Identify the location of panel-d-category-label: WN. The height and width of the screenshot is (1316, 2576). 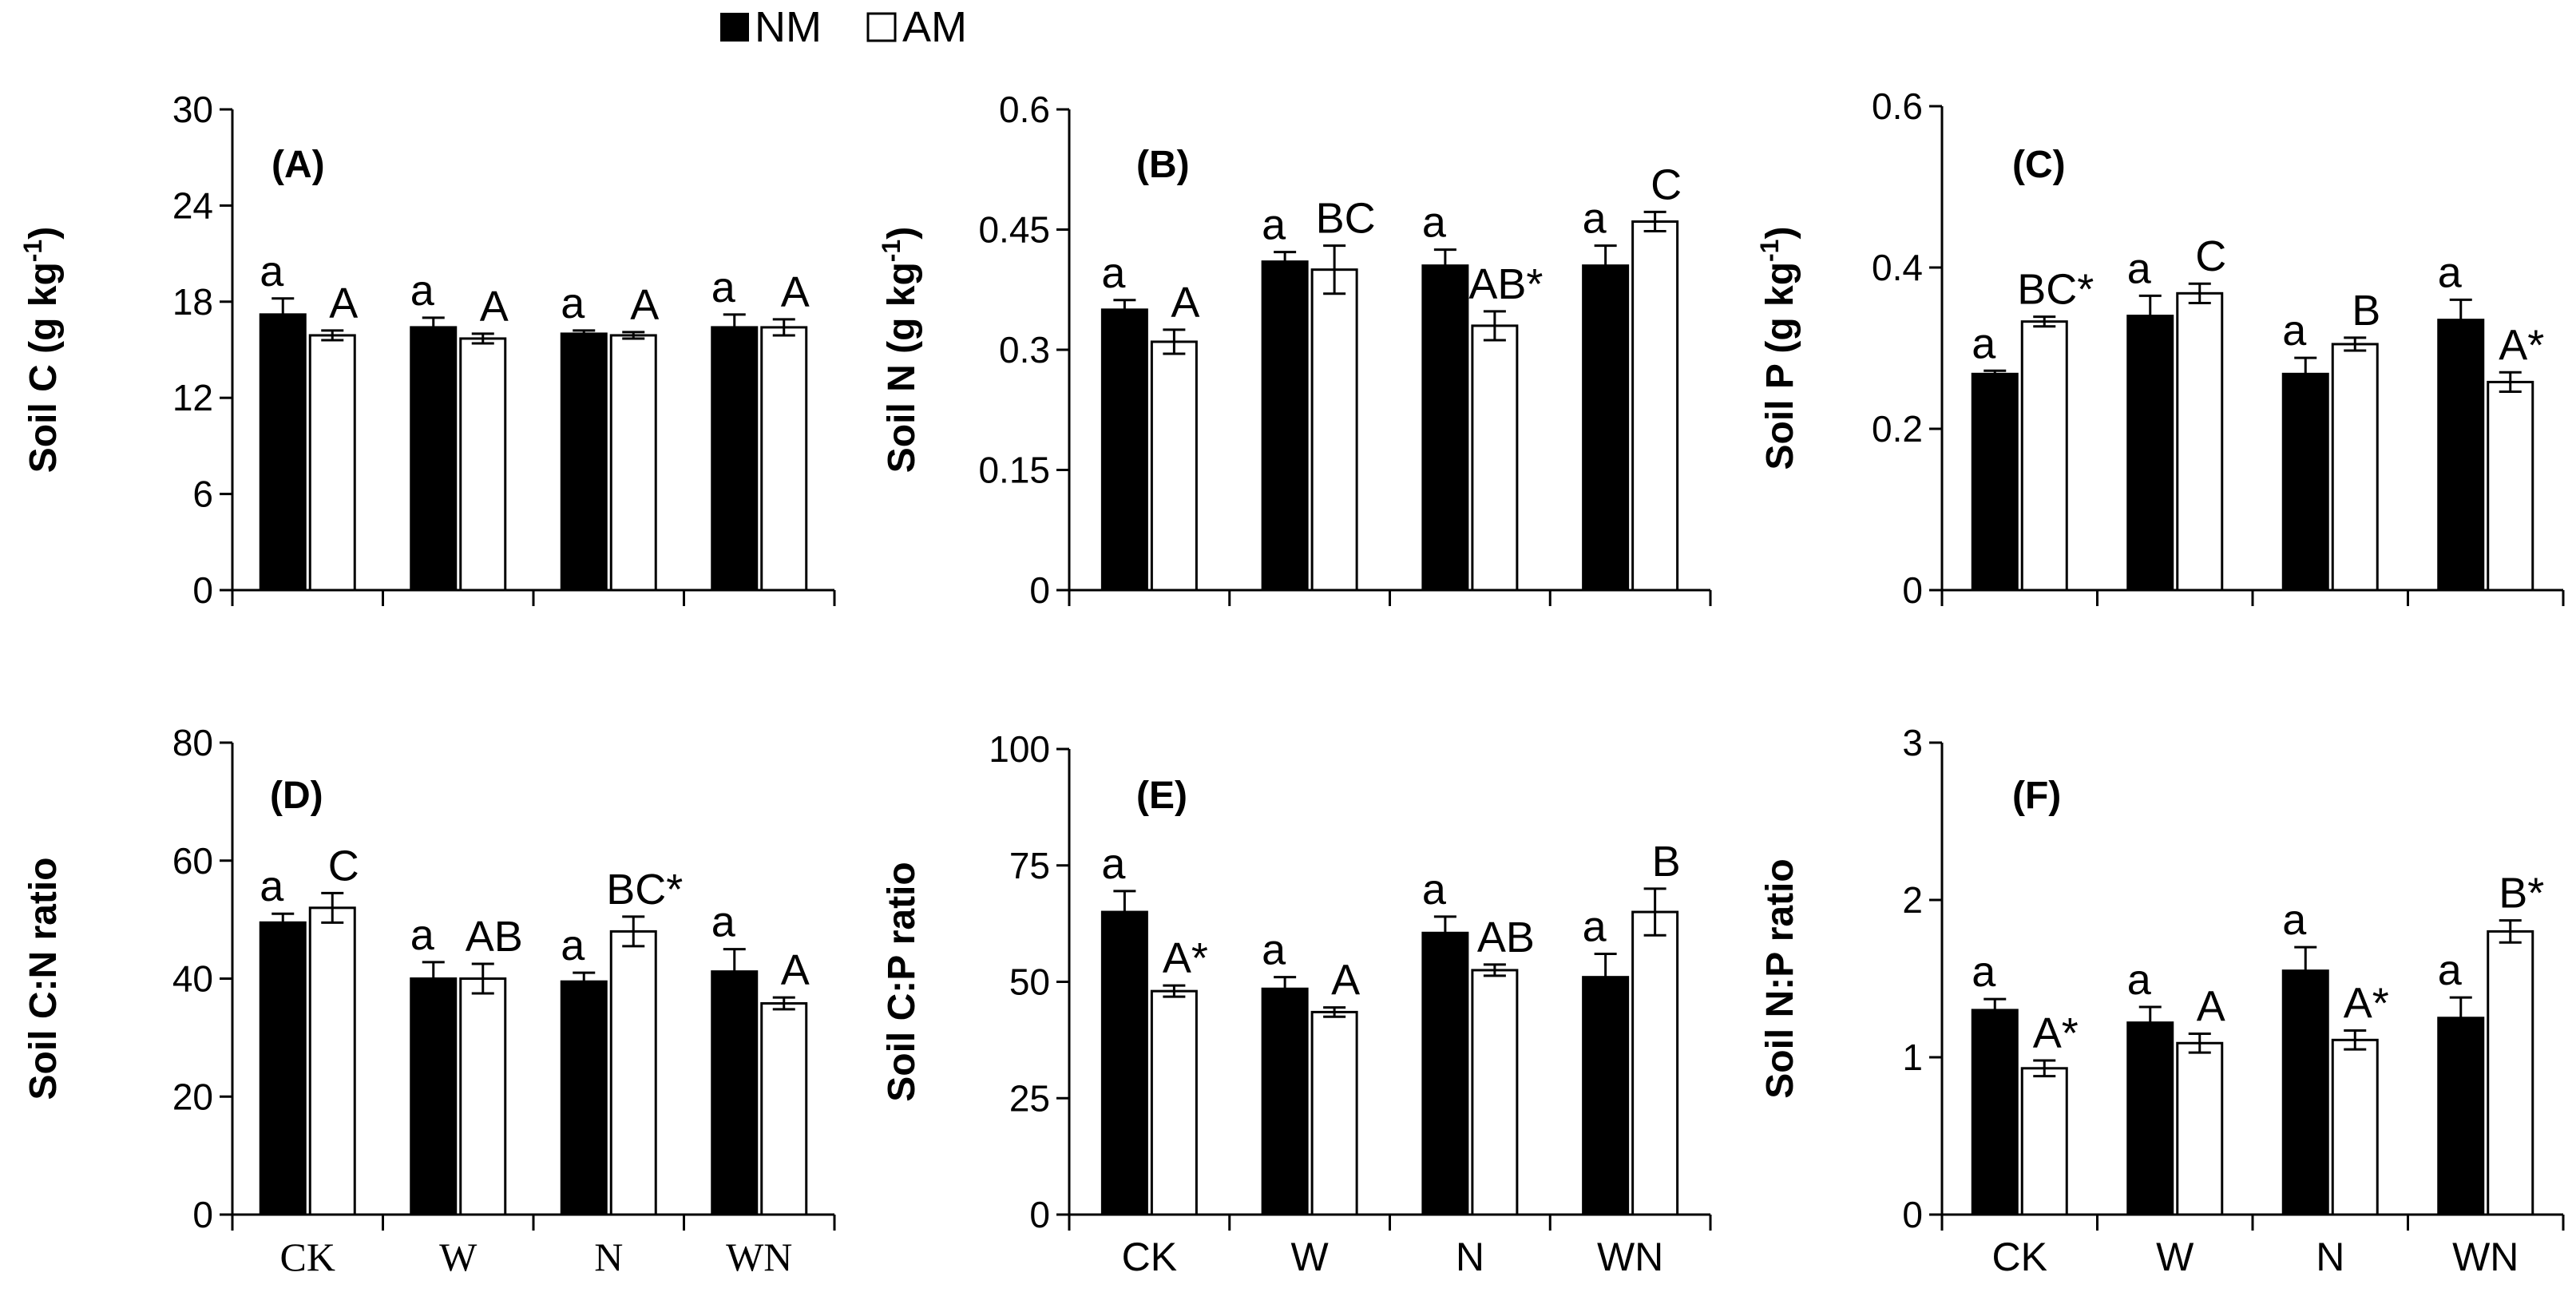
(759, 1257).